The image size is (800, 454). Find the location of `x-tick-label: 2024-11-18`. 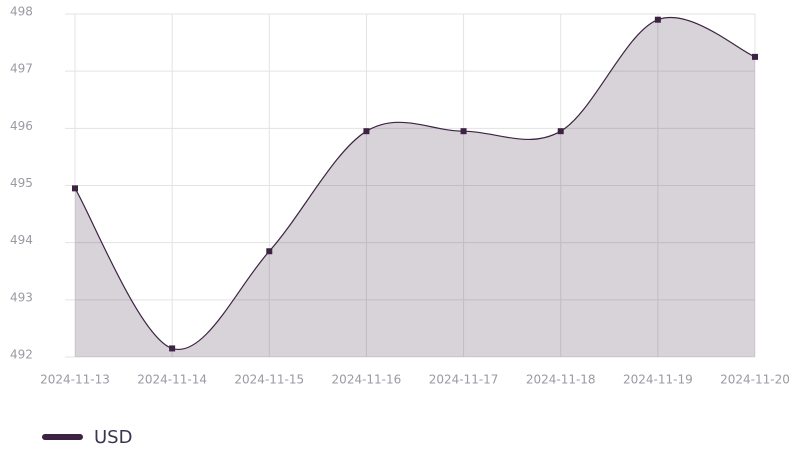

x-tick-label: 2024-11-18 is located at coordinates (561, 380).